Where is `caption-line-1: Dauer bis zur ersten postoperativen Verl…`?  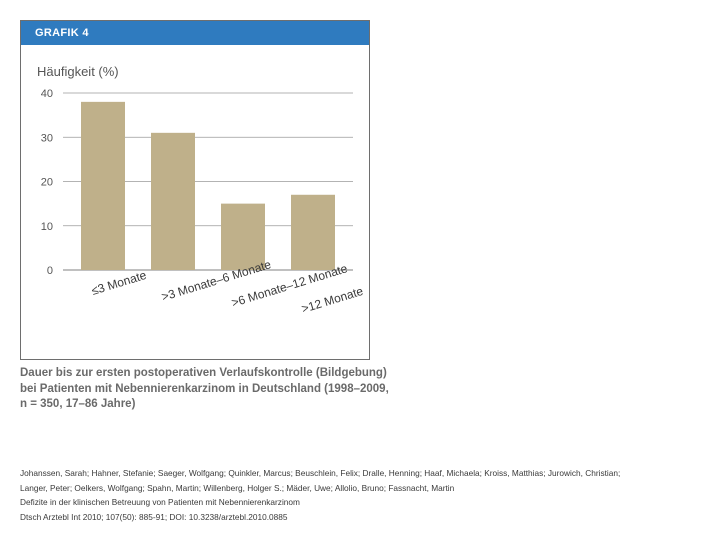
caption-line-1: Dauer bis zur ersten postoperativen Verl… is located at coordinates (203, 373).